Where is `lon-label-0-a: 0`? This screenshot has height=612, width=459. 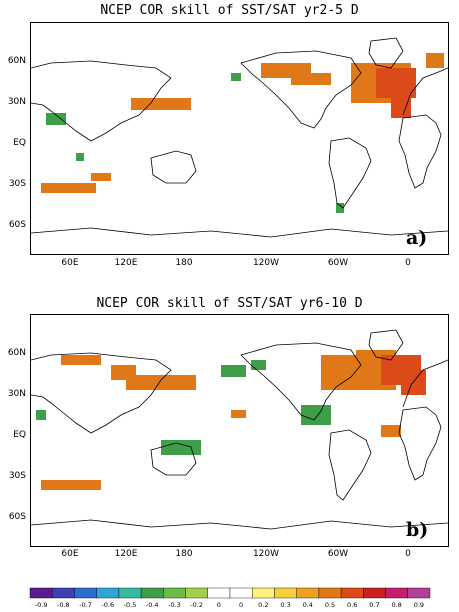 lon-label-0-a: 0 is located at coordinates (408, 263).